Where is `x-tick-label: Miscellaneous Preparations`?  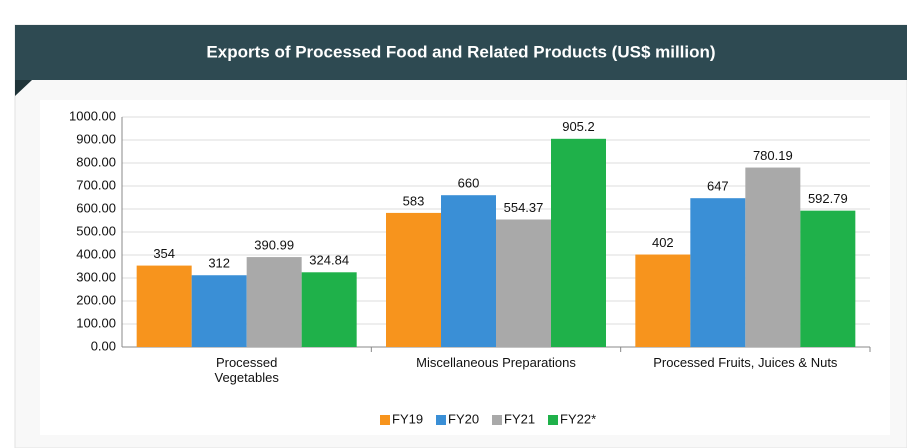 x-tick-label: Miscellaneous Preparations is located at coordinates (496, 362).